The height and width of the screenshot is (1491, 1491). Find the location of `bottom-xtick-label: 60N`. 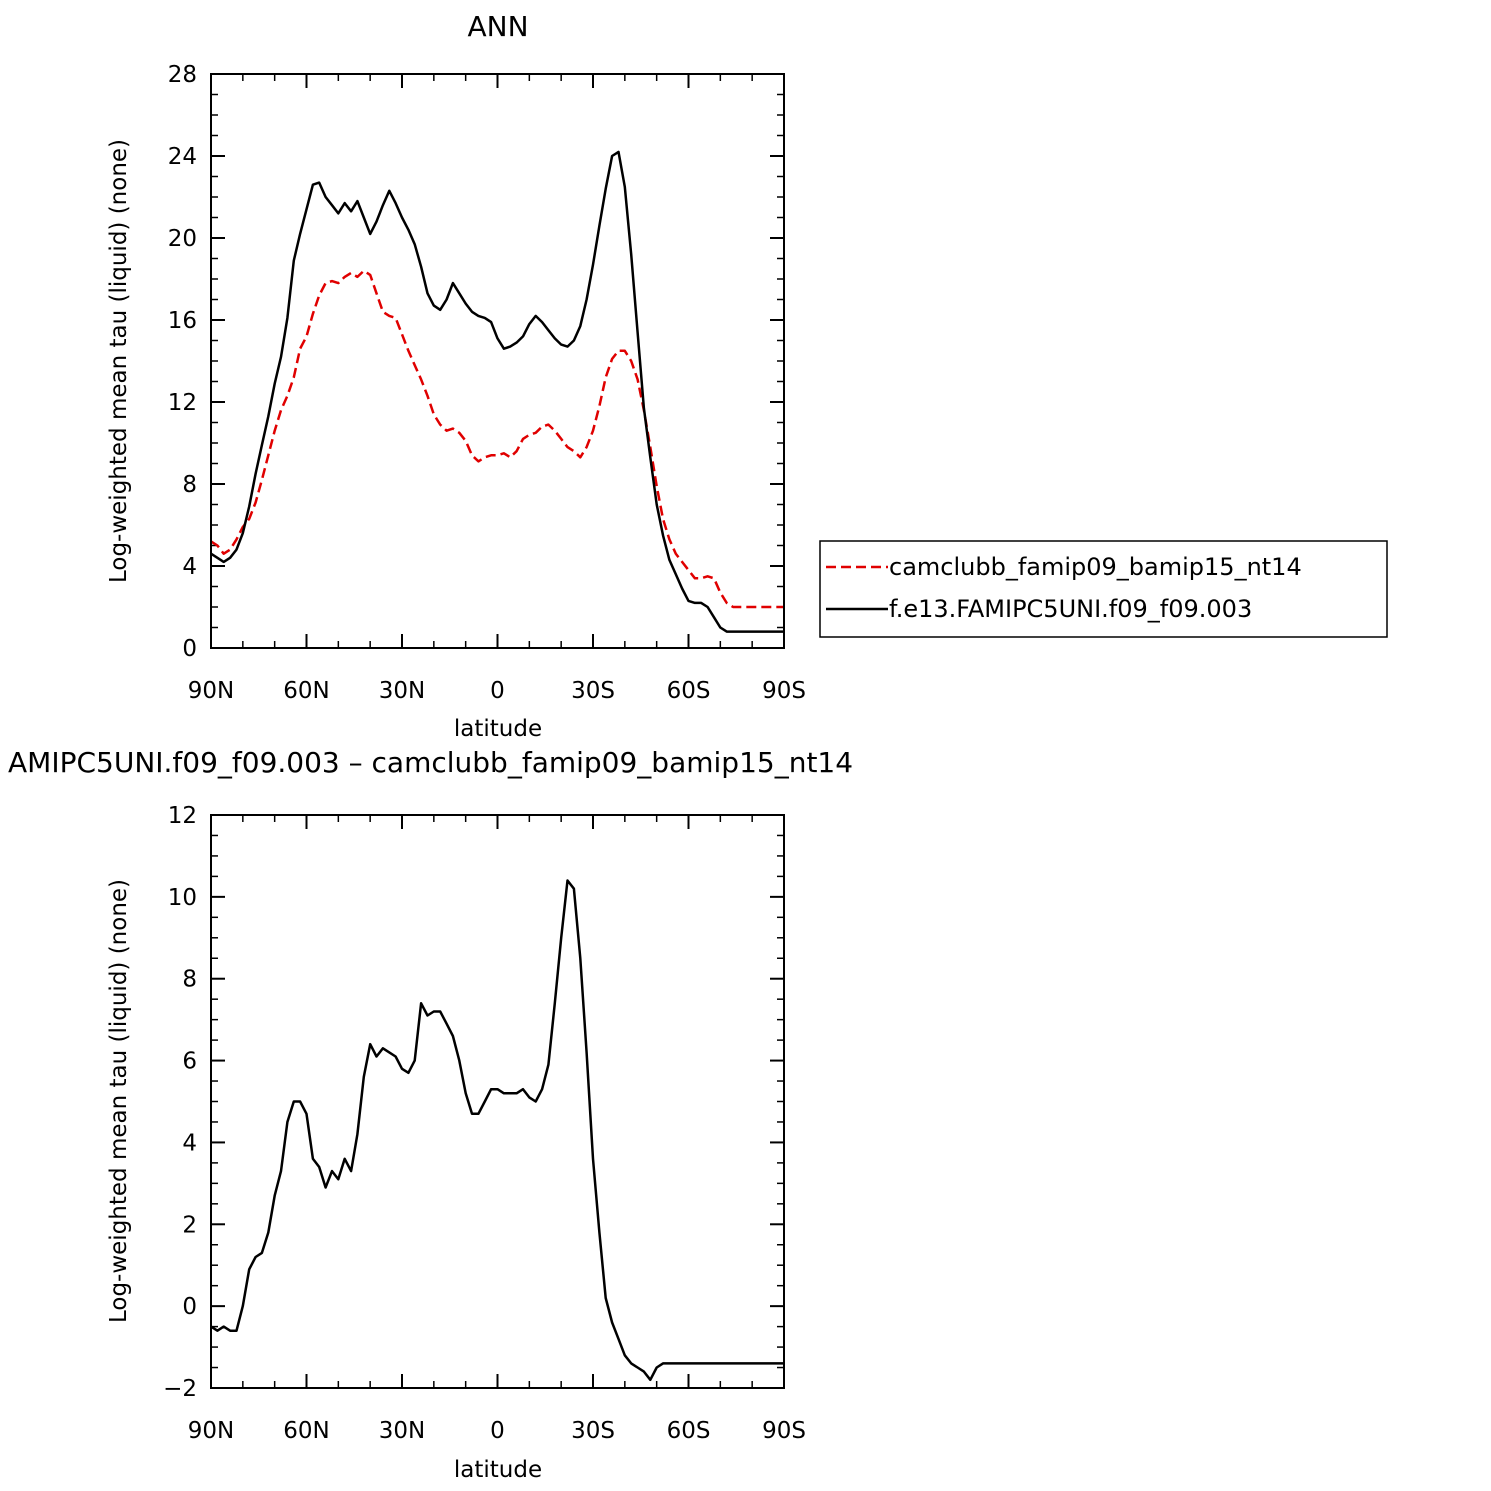

bottom-xtick-label: 60N is located at coordinates (306, 1431).